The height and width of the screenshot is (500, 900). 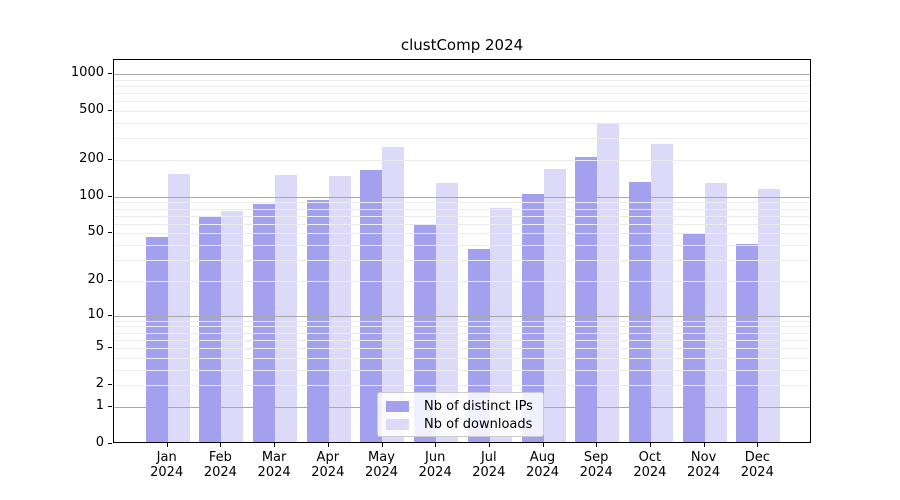 I want to click on month-label: May, so click(x=381, y=457).